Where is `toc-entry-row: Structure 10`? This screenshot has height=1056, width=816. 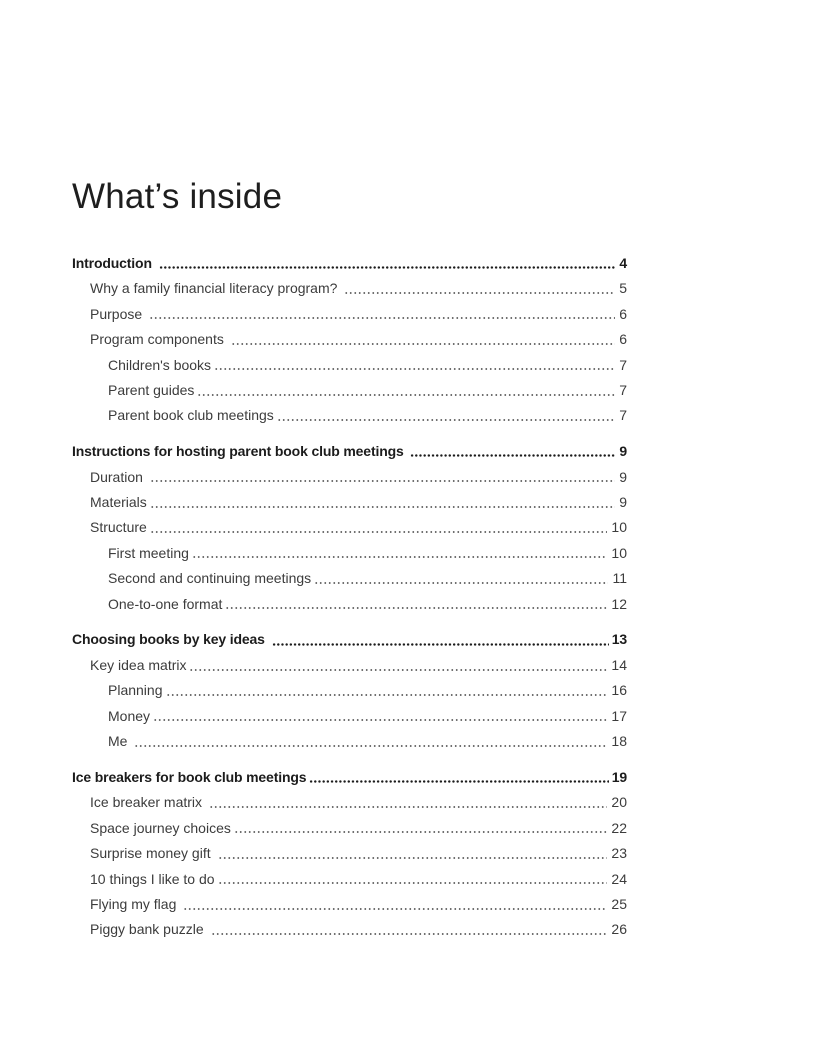
toc-entry-row: Structure 10 is located at coordinates (349, 528).